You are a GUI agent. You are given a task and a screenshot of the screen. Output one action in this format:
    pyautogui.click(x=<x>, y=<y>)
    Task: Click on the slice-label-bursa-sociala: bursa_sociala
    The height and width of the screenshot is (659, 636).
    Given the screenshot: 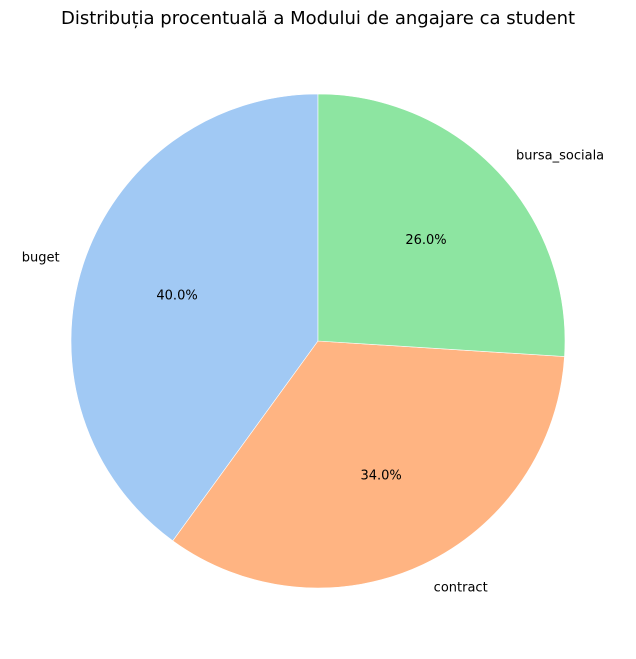 What is the action you would take?
    pyautogui.click(x=560, y=156)
    